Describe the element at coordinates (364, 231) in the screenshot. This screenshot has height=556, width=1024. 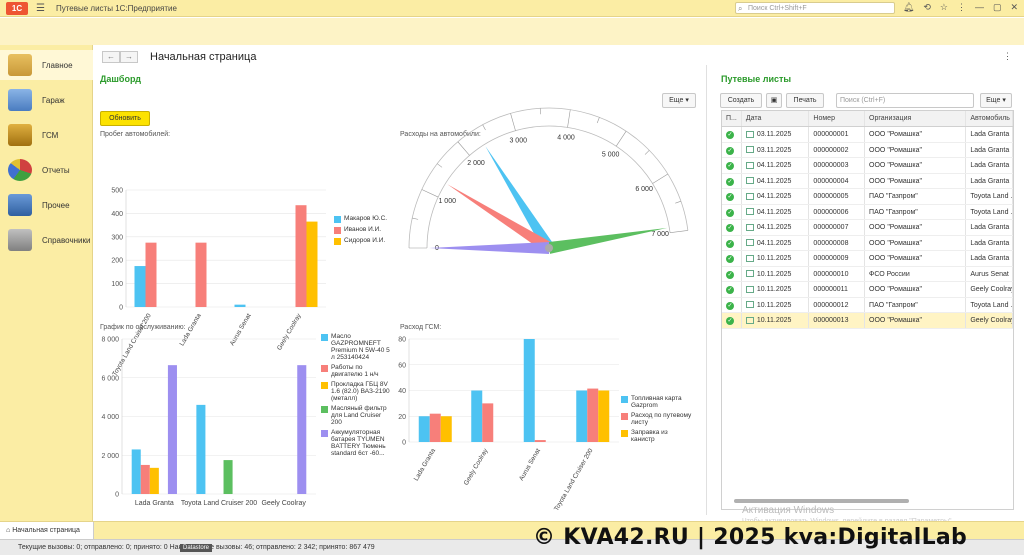
I see `mileage-legend: Макаров Ю.С.Иванов И.И.Сидоров И.И.` at that location.